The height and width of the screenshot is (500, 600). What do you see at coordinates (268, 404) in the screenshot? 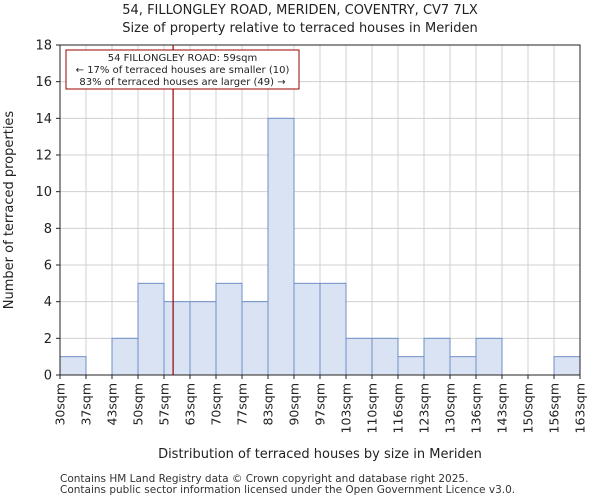
I see `x-tick-label: 83sqm` at bounding box center [268, 404].